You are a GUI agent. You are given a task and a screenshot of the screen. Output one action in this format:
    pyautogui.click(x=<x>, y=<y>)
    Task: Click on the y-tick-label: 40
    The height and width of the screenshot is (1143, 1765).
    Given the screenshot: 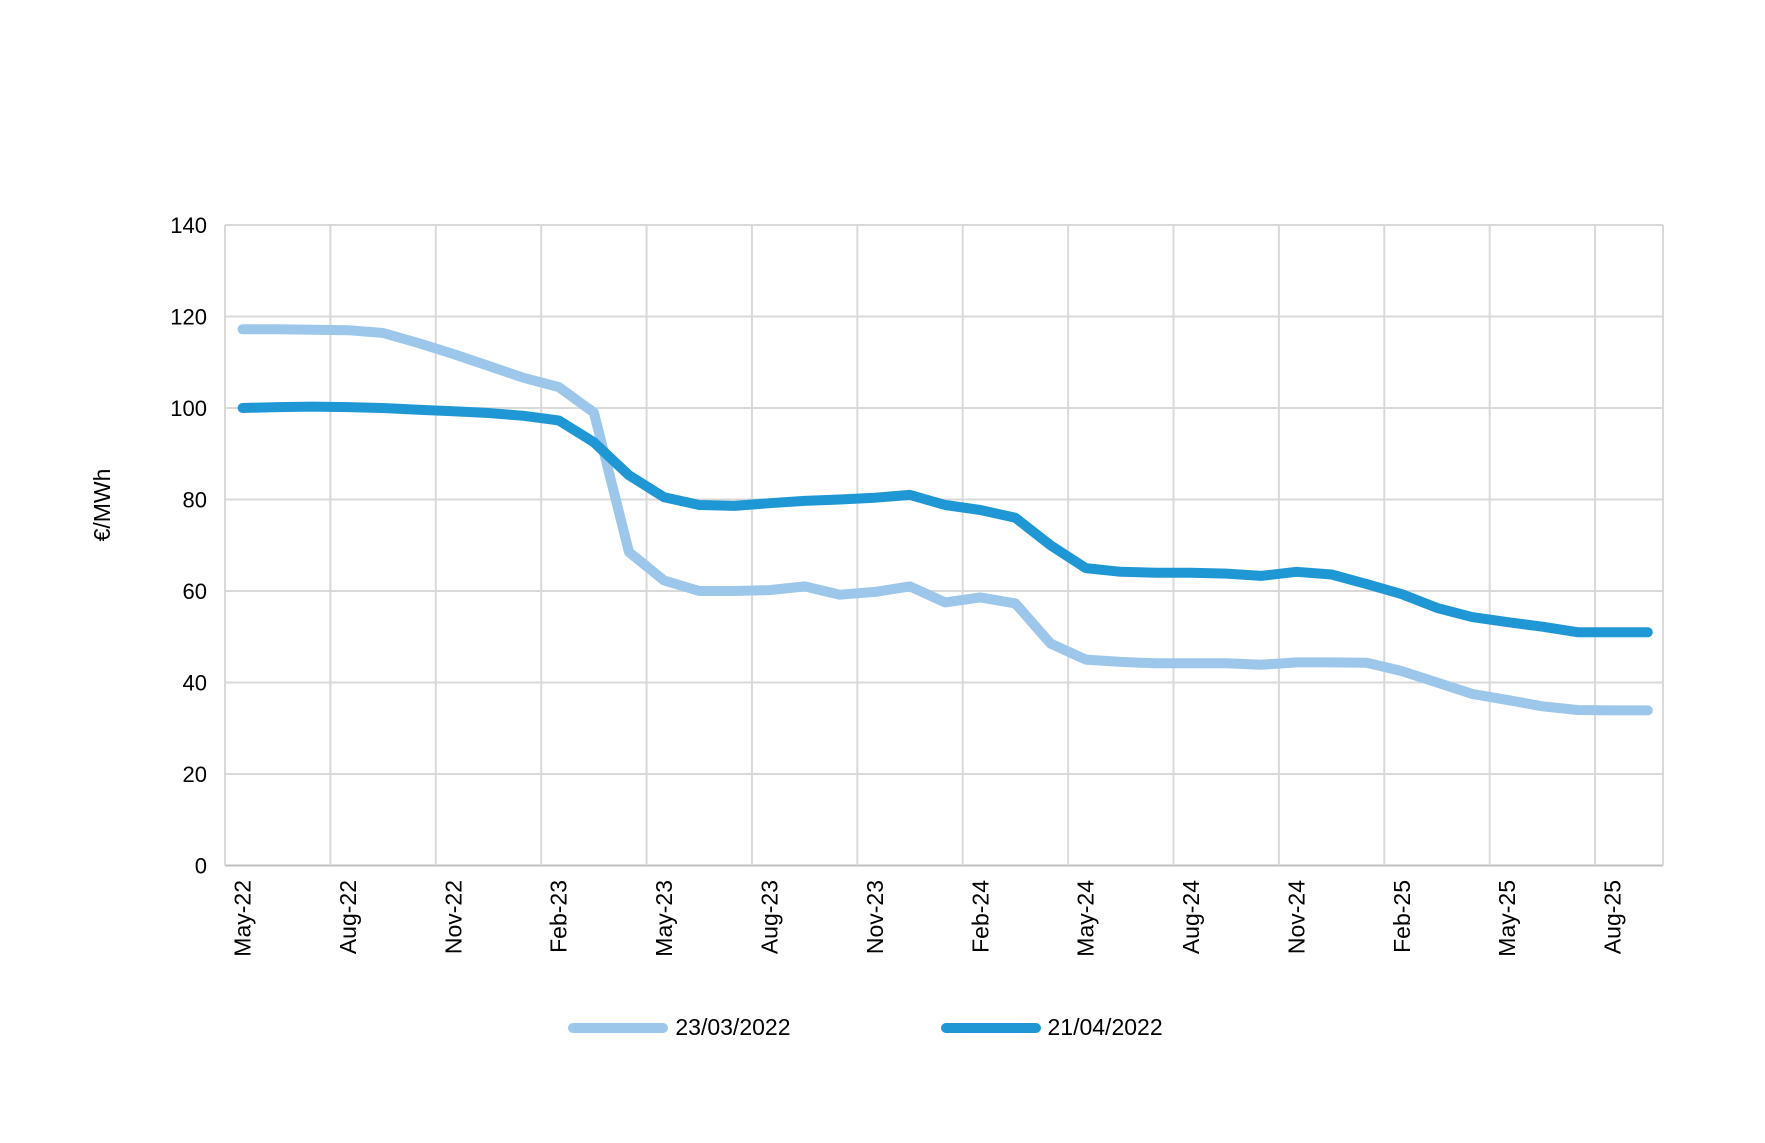 What is the action you would take?
    pyautogui.click(x=195, y=683)
    